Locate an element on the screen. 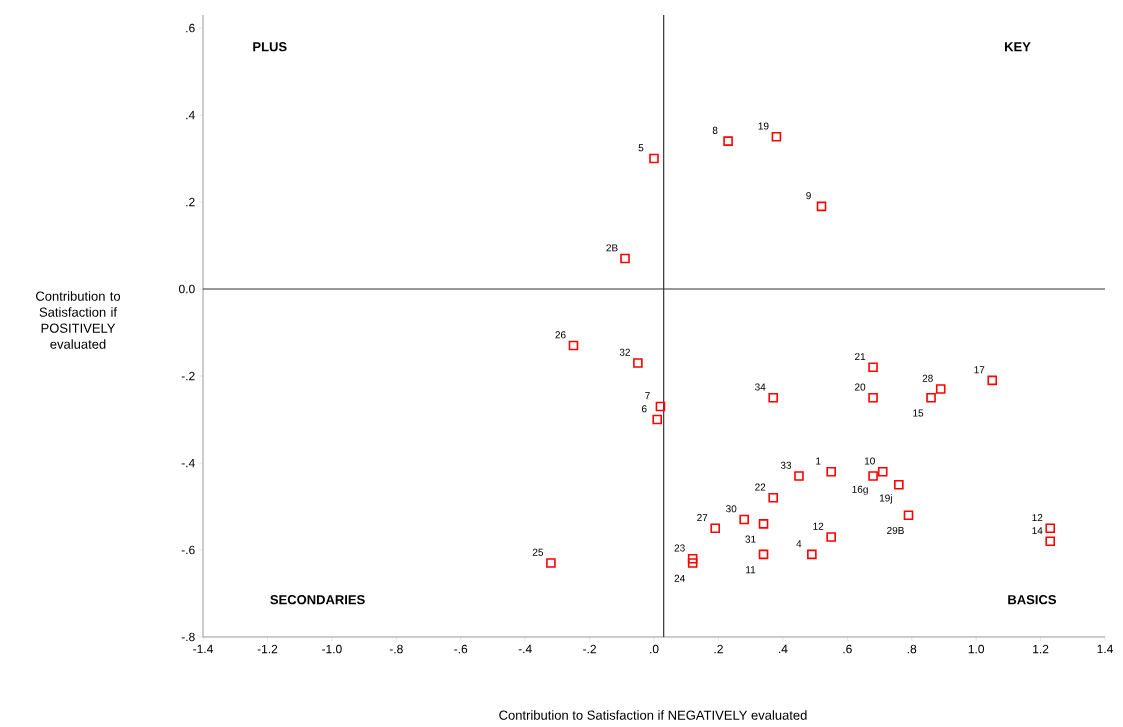  x-tick-label: .8 is located at coordinates (912, 649).